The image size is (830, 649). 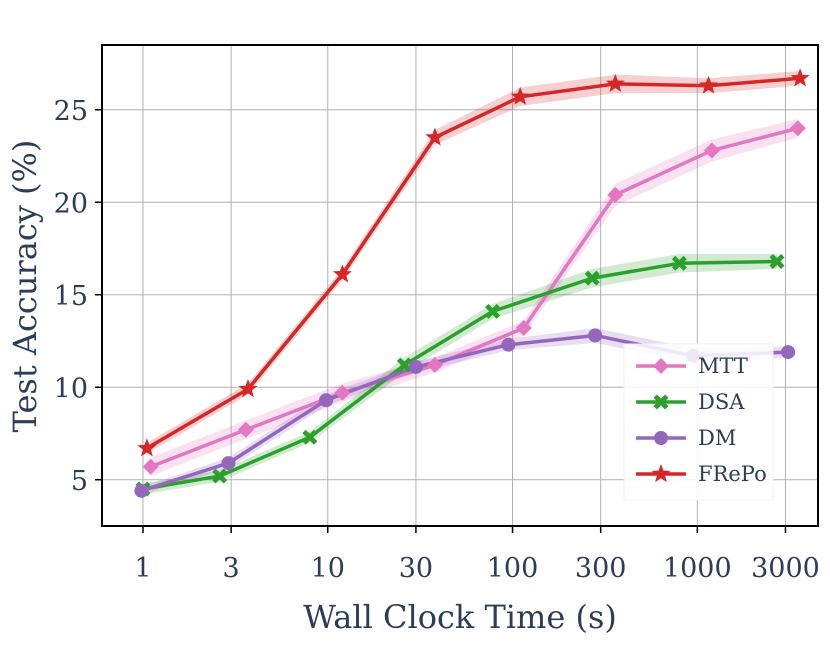 What do you see at coordinates (661, 366) in the screenshot?
I see `legend-marker-mtt` at bounding box center [661, 366].